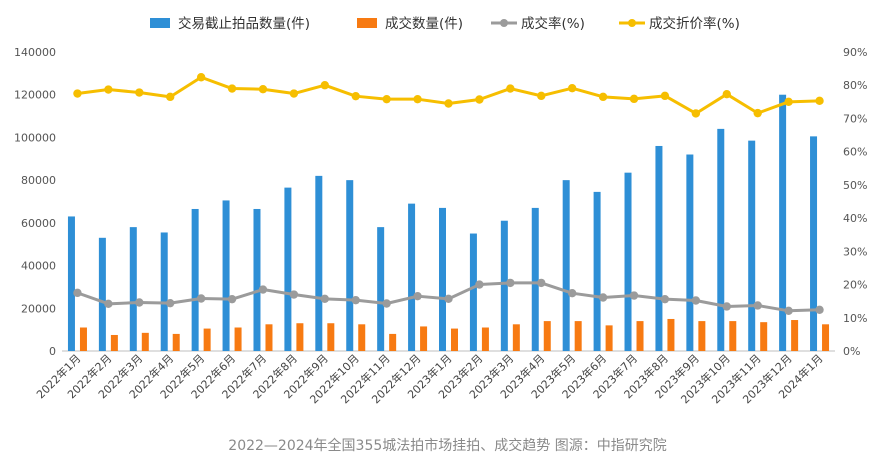 The height and width of the screenshot is (474, 895). What do you see at coordinates (447, 446) in the screenshot?
I see `chart-caption: 2022—2024年全国355城法拍市场挂拍、成交趋势 图源：中指研究院` at bounding box center [447, 446].